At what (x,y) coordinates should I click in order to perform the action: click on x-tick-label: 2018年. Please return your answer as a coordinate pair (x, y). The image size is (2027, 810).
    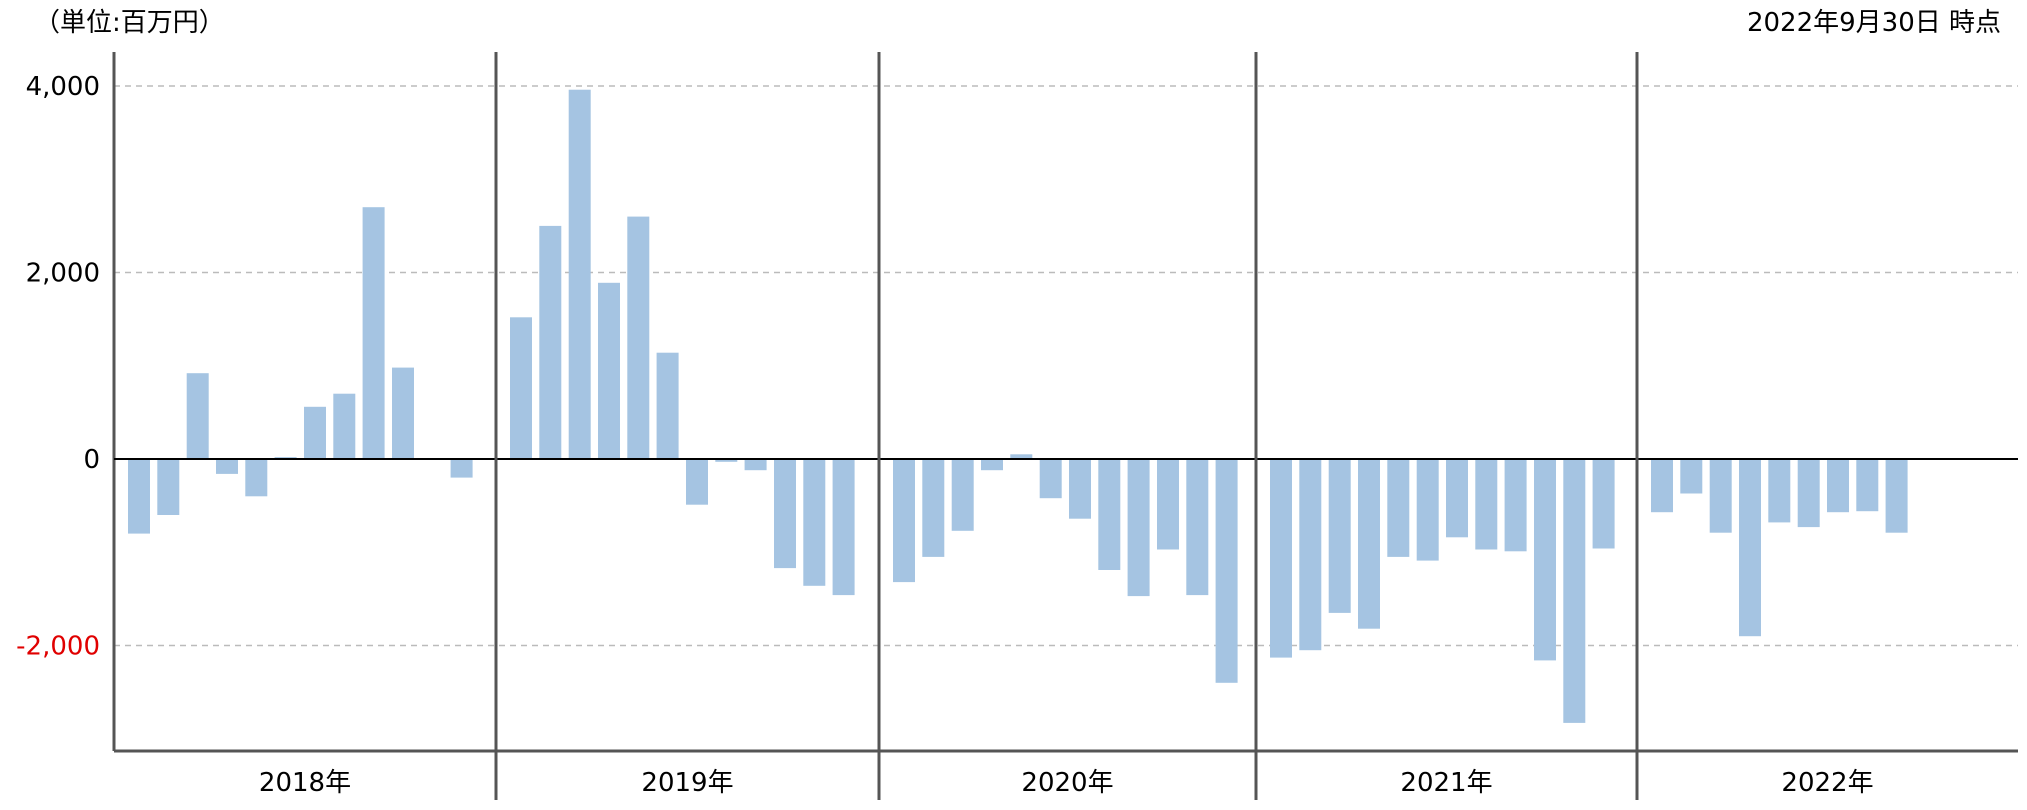
    Looking at the image, I should click on (305, 783).